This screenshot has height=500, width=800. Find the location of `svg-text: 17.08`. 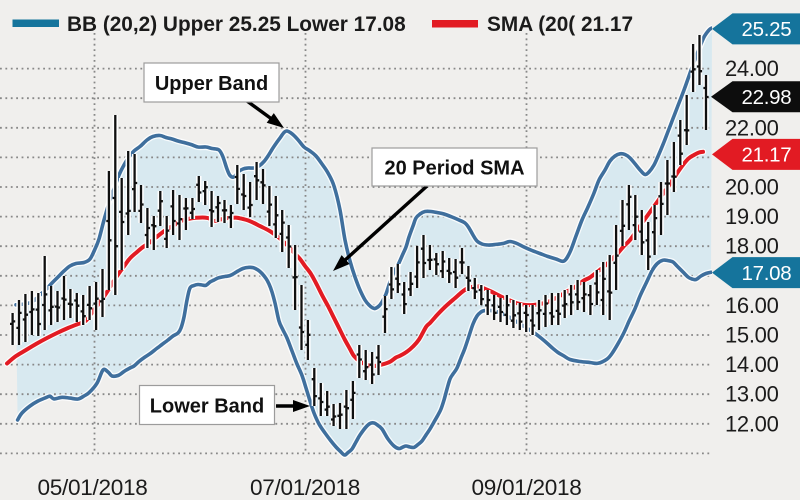

svg-text: 17.08 is located at coordinates (767, 273).